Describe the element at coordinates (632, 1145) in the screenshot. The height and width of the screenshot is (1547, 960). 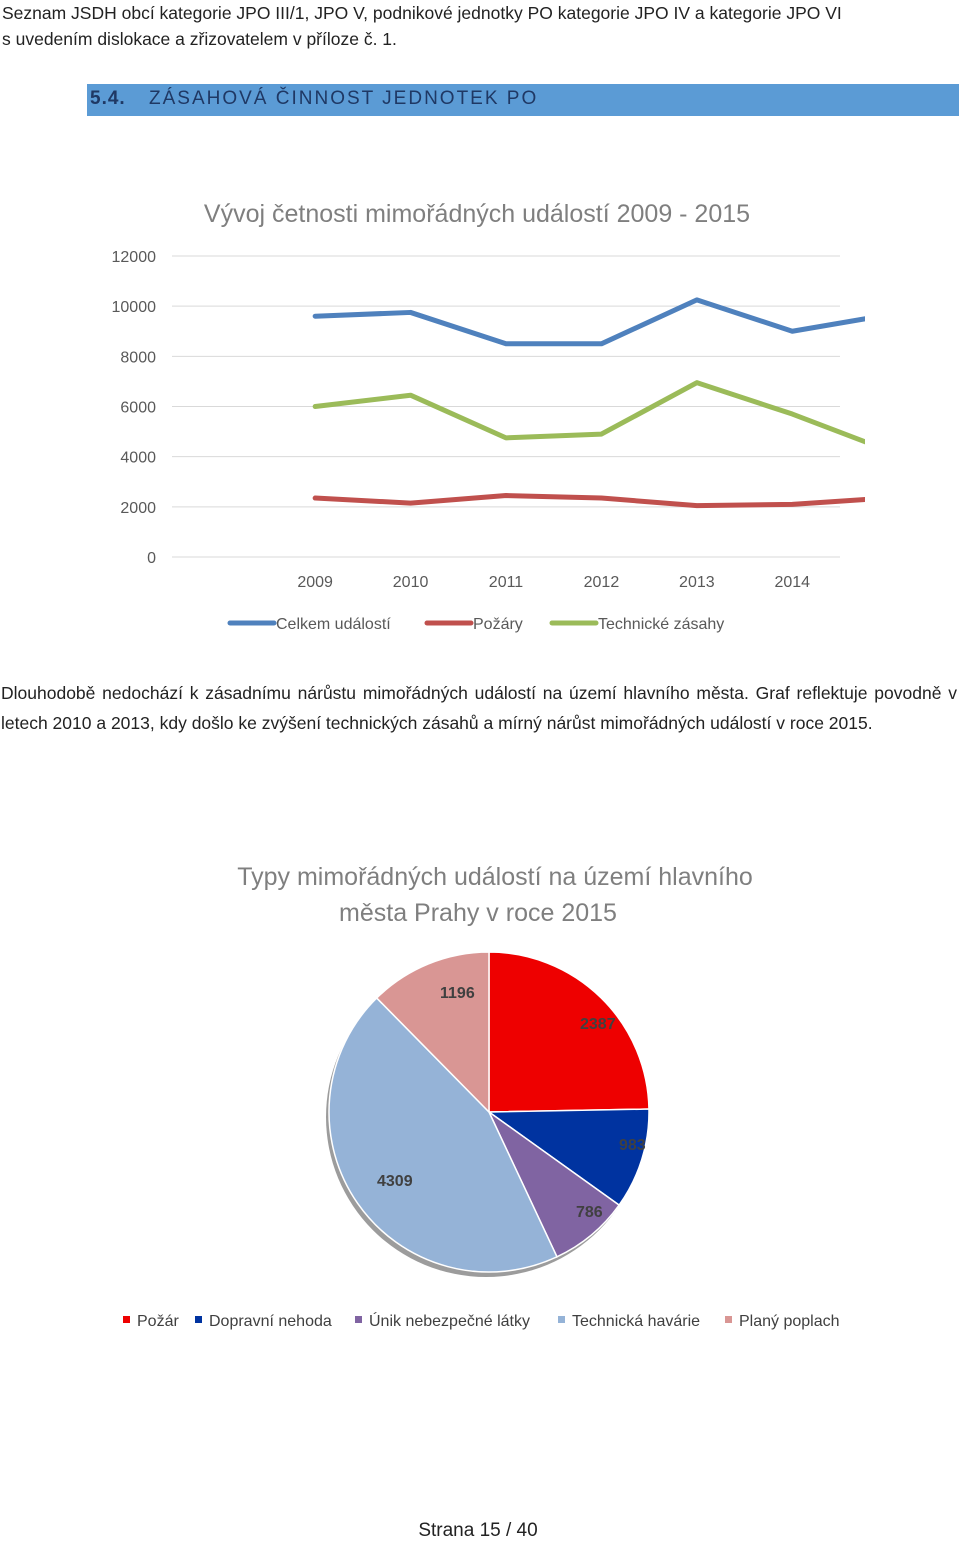
I see `pie-data-label: 983` at that location.